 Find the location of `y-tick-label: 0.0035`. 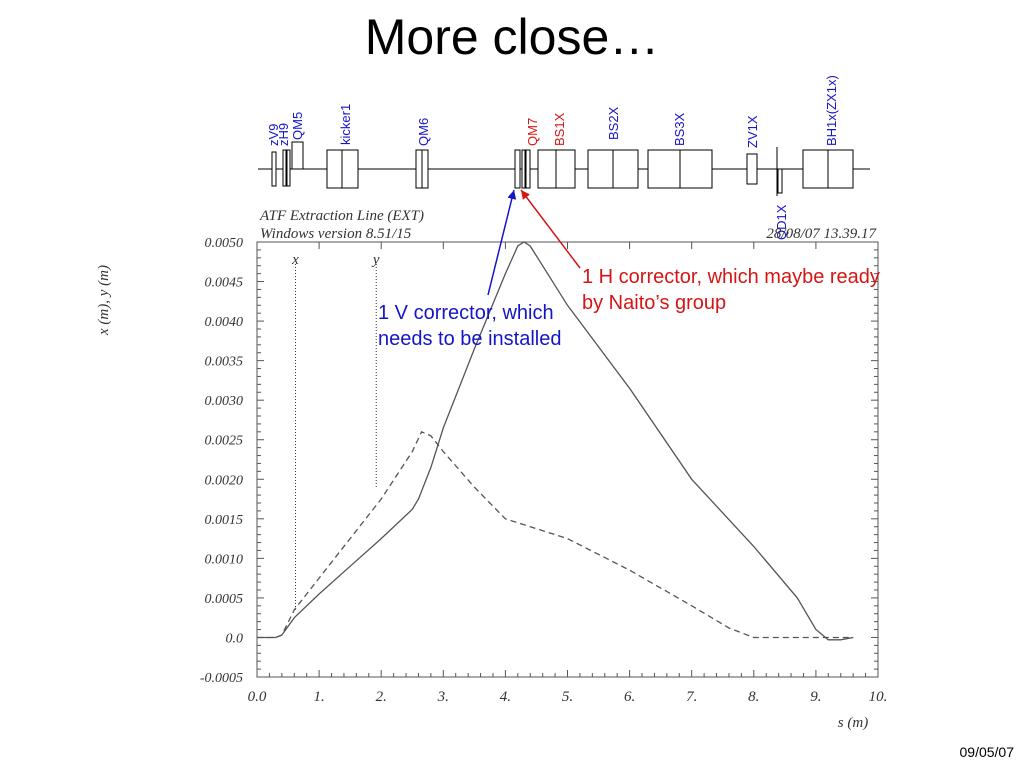

y-tick-label: 0.0035 is located at coordinates (224, 362).